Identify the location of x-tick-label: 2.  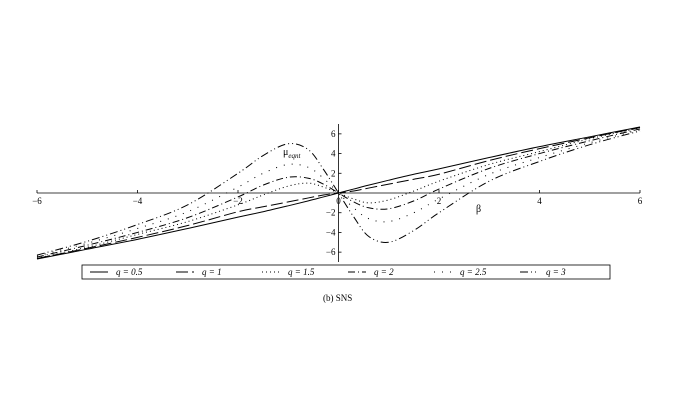
(439, 201).